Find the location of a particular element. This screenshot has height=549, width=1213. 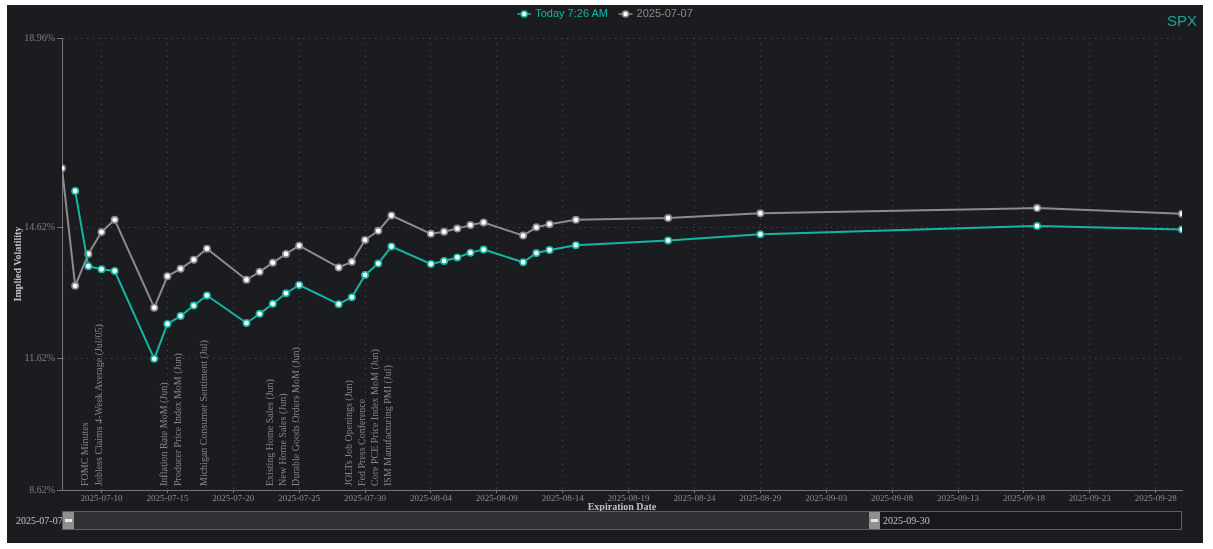

x-tick-label: 2025-08-09 is located at coordinates (497, 497).